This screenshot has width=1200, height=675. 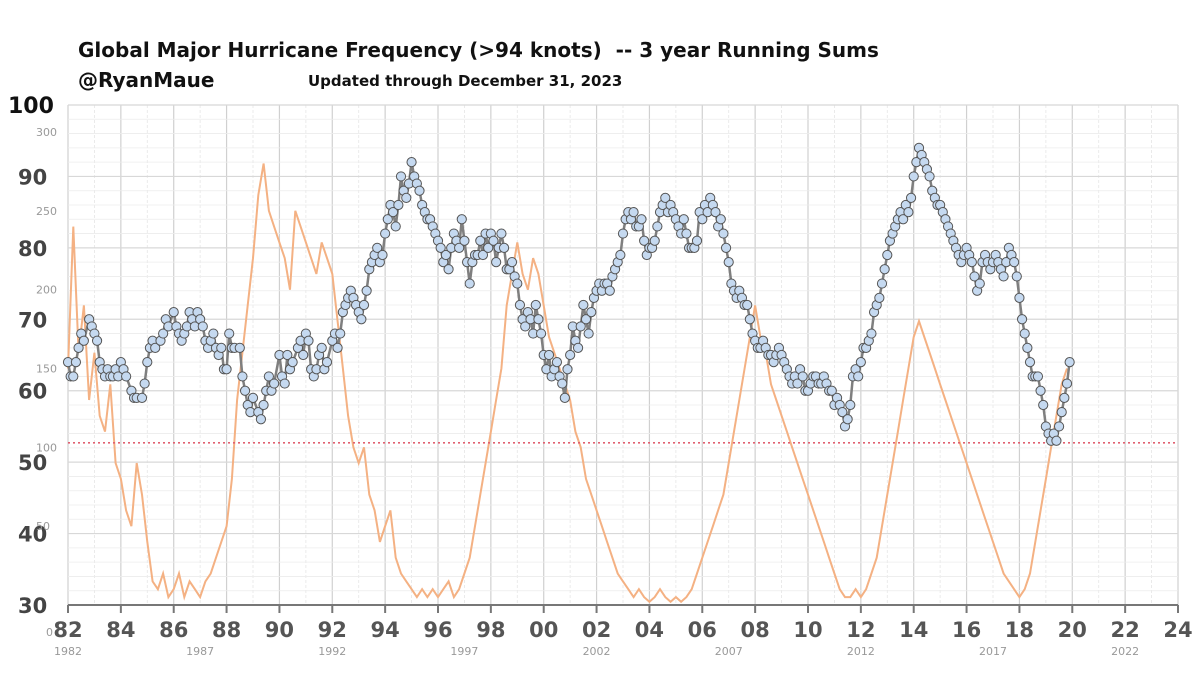 I want to click on x-tick-label: 96, so click(x=437, y=630).